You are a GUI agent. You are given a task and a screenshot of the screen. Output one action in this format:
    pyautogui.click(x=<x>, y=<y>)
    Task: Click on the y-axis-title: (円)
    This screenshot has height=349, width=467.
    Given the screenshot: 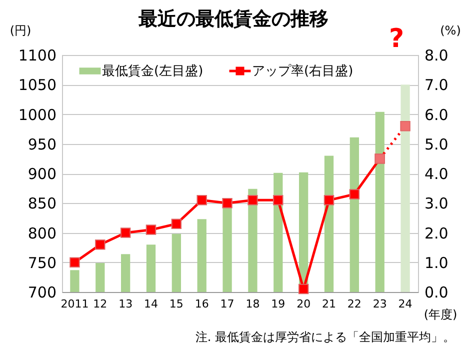 What is the action you would take?
    pyautogui.click(x=21, y=31)
    